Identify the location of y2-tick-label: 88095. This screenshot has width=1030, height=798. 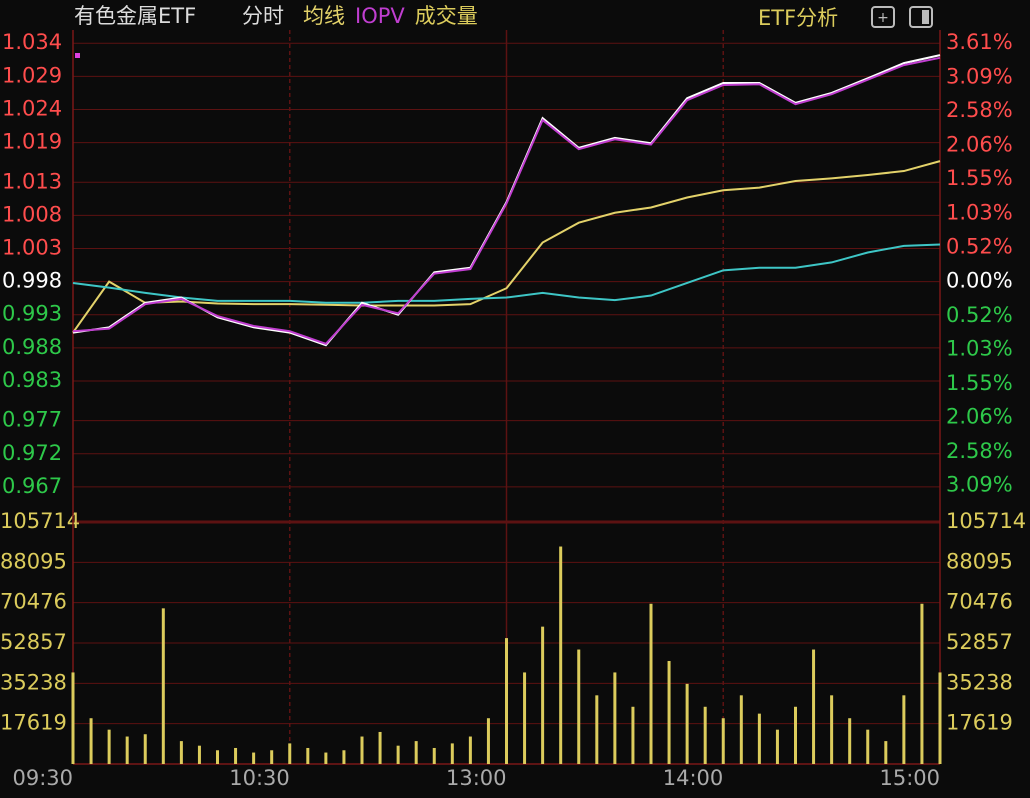
(979, 561).